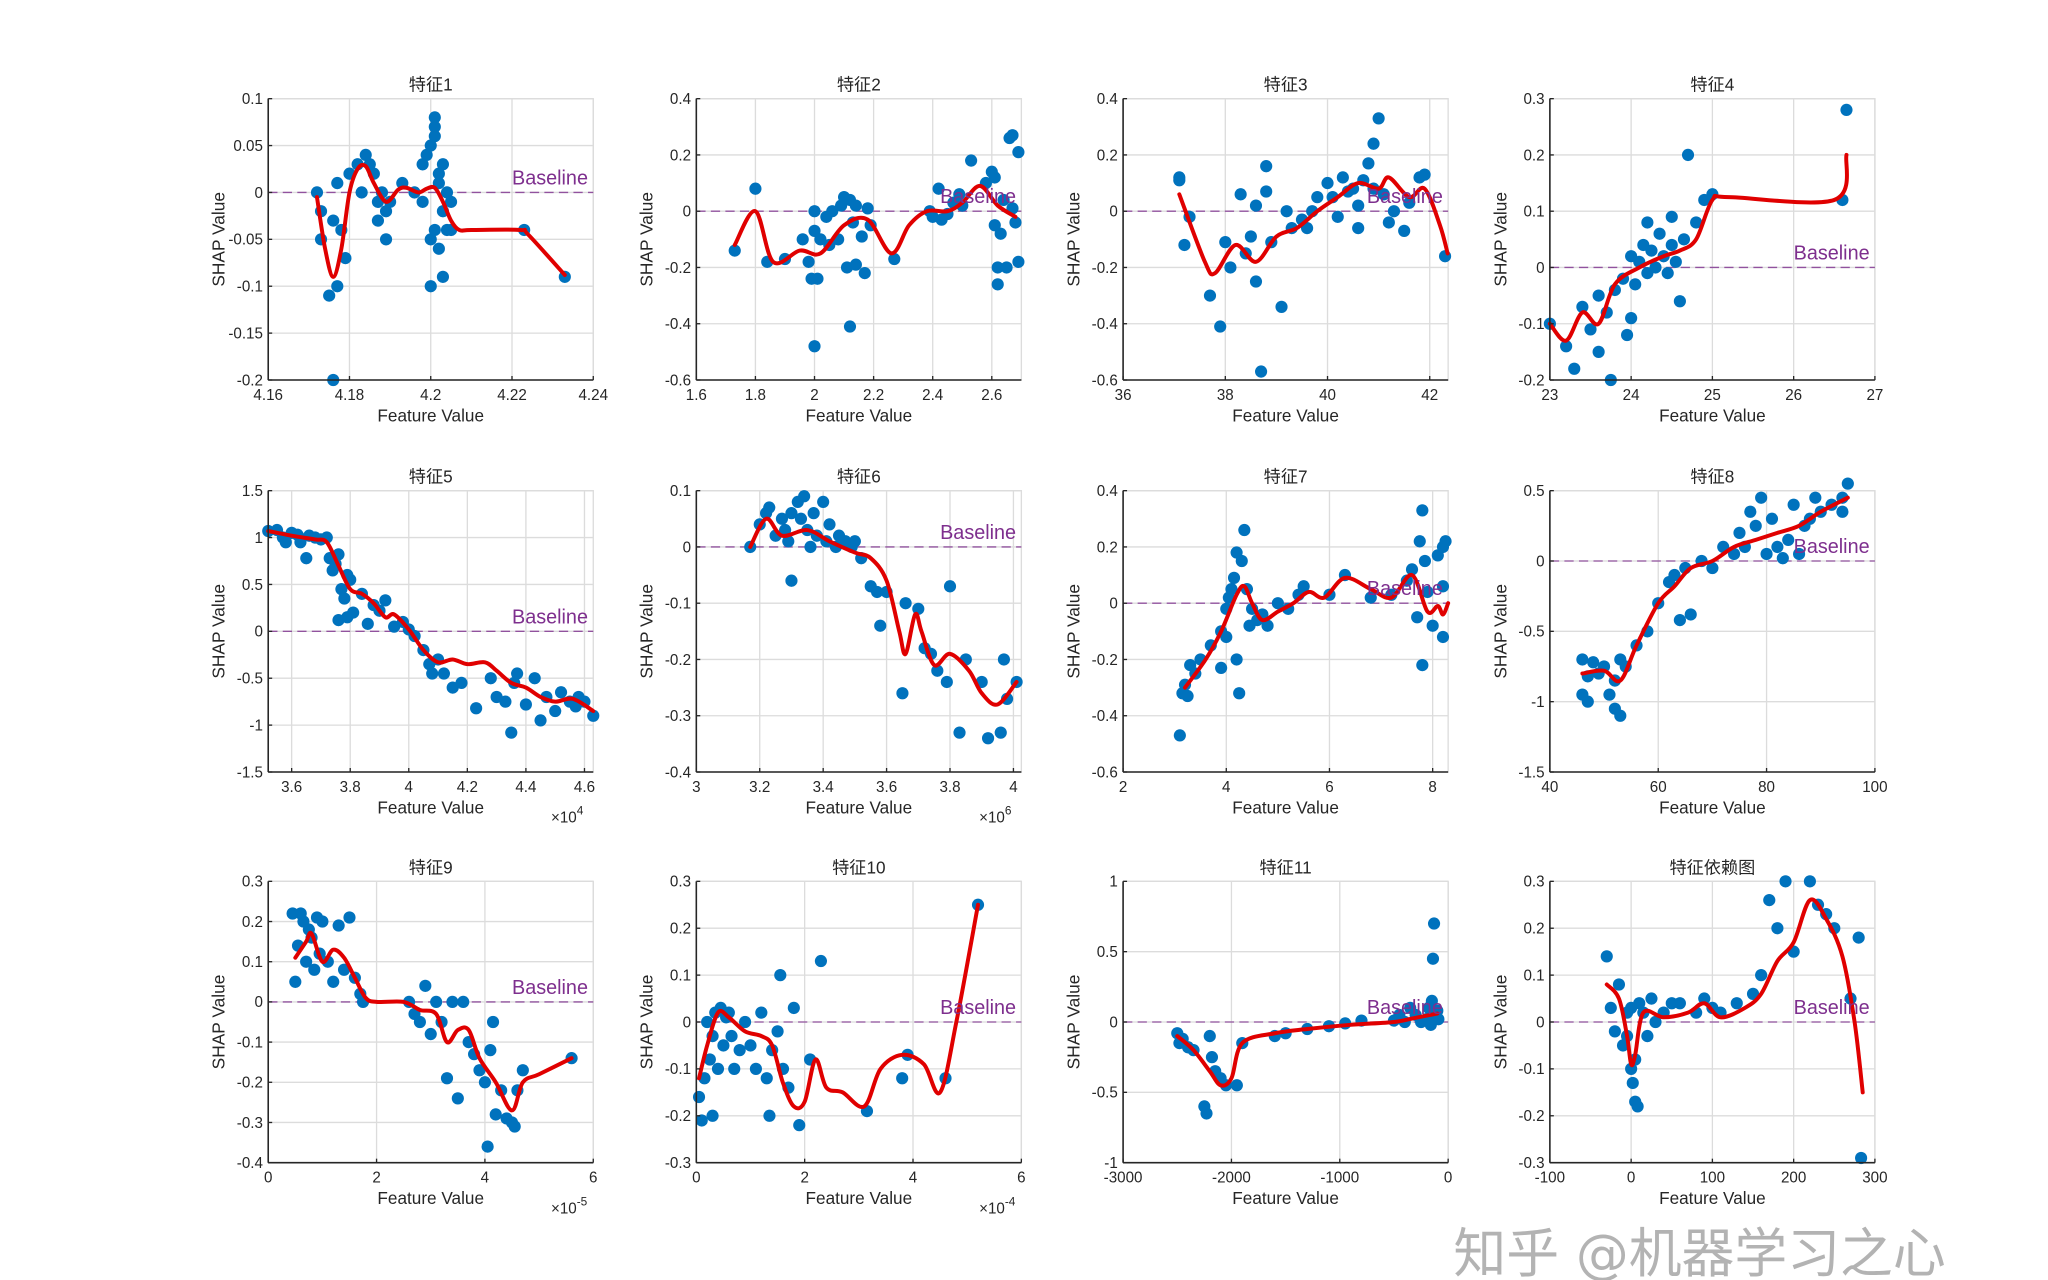 This screenshot has height=1280, width=2048. What do you see at coordinates (1712, 395) in the screenshot?
I see `x-tick-label: 25` at bounding box center [1712, 395].